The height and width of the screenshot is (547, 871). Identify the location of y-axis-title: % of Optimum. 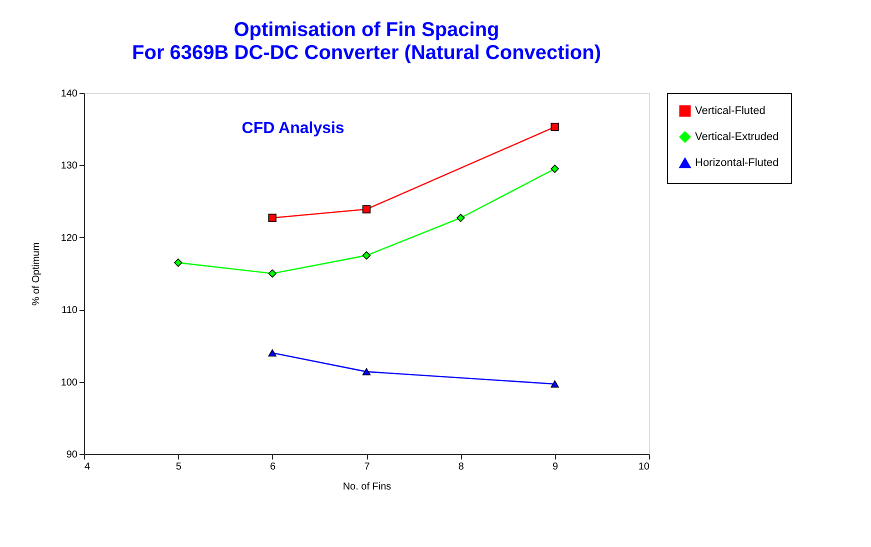
(36, 274).